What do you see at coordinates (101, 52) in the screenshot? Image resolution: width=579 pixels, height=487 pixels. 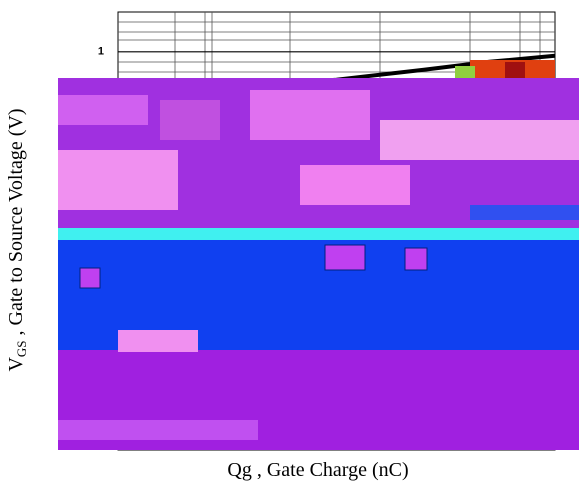 I see `y-tick-label: 1` at bounding box center [101, 52].